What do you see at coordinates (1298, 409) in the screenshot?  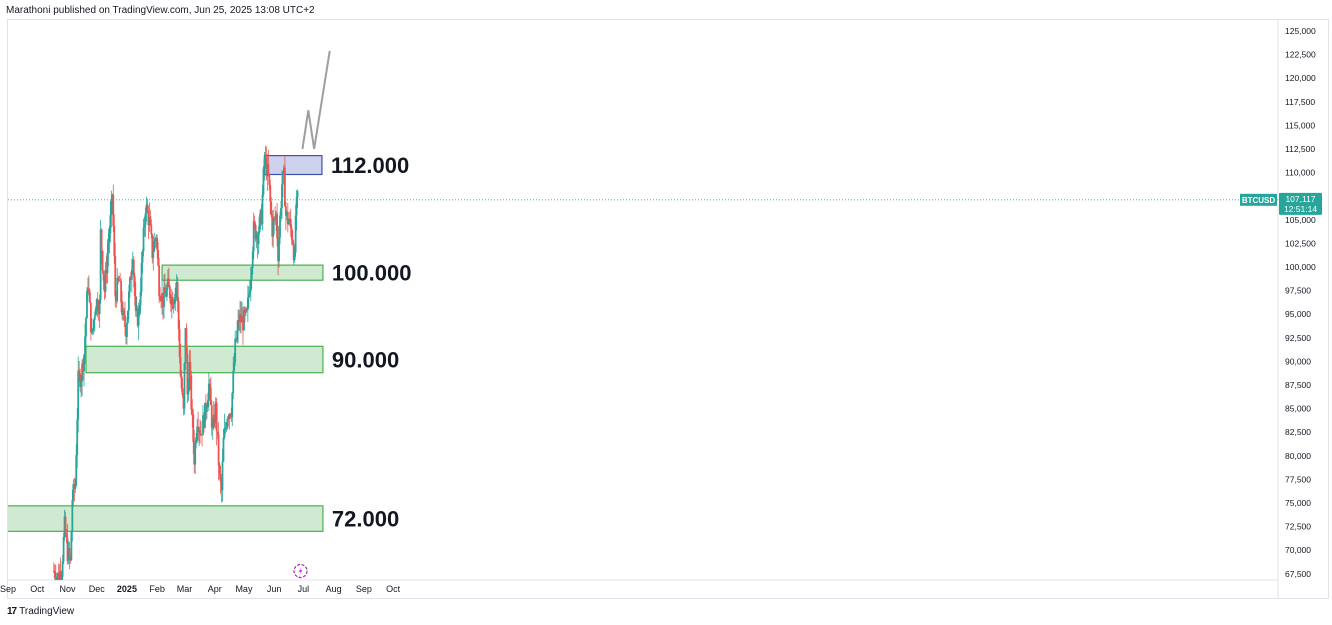 I see `y-tick-label: 85,000` at bounding box center [1298, 409].